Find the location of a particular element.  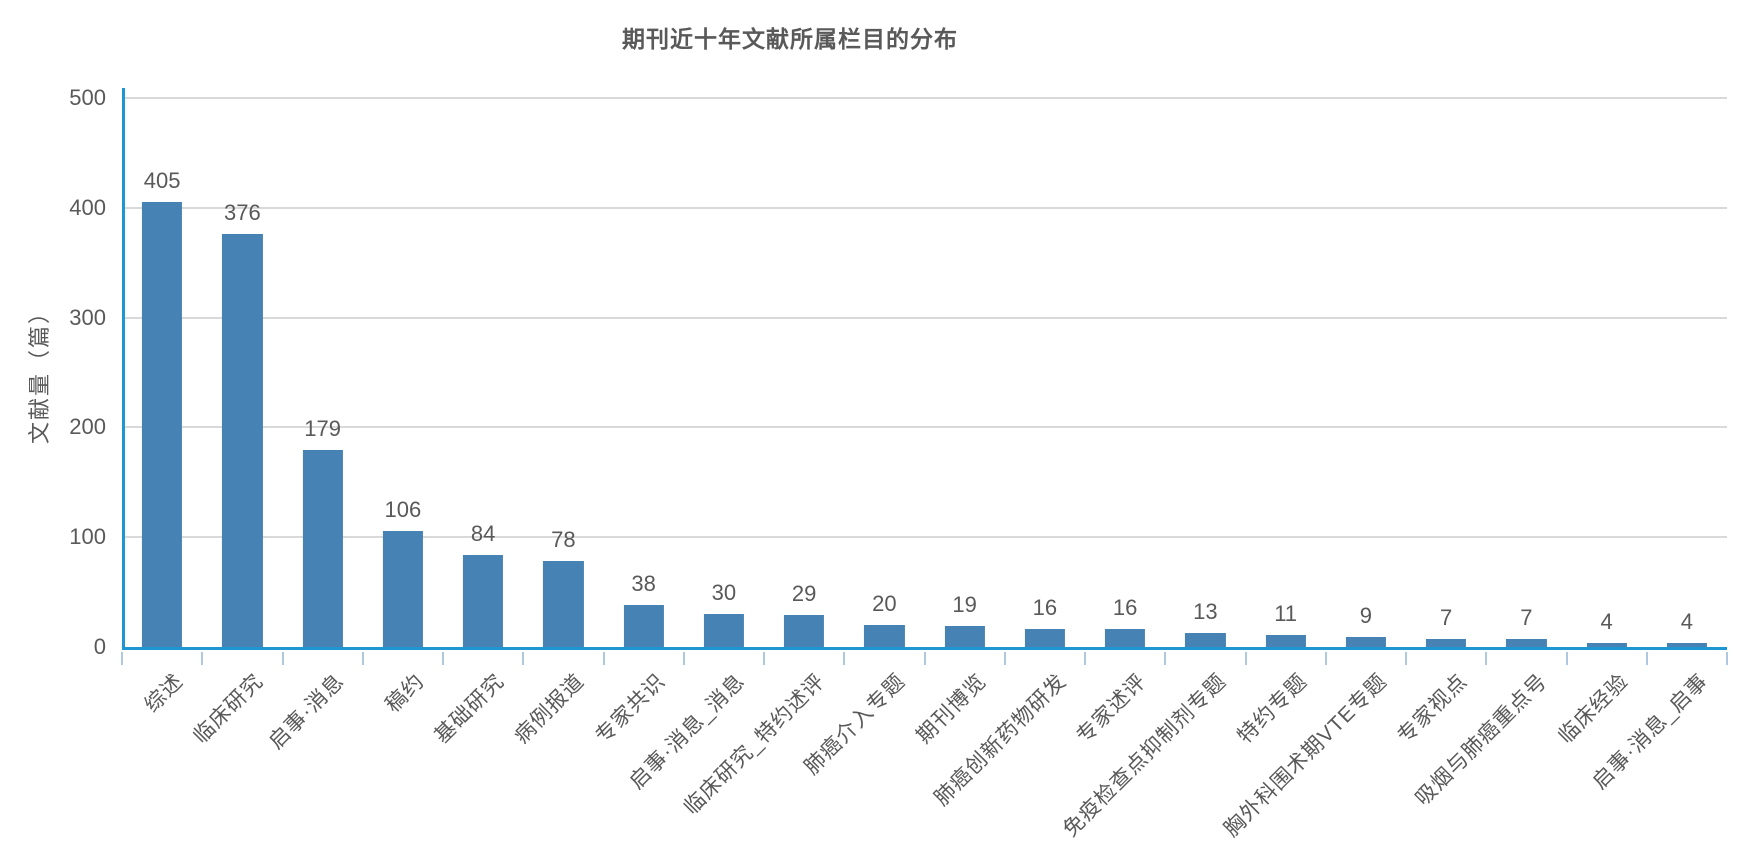

bar-slot: 30 is located at coordinates (724, 372).